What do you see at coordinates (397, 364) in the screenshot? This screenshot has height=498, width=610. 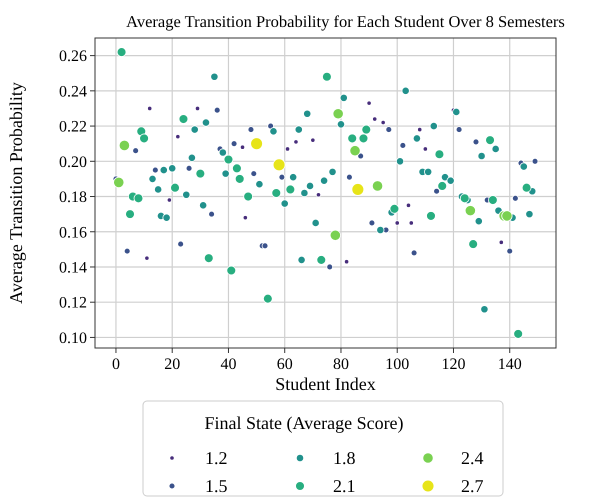 I see `x-tick-label: 100` at bounding box center [397, 364].